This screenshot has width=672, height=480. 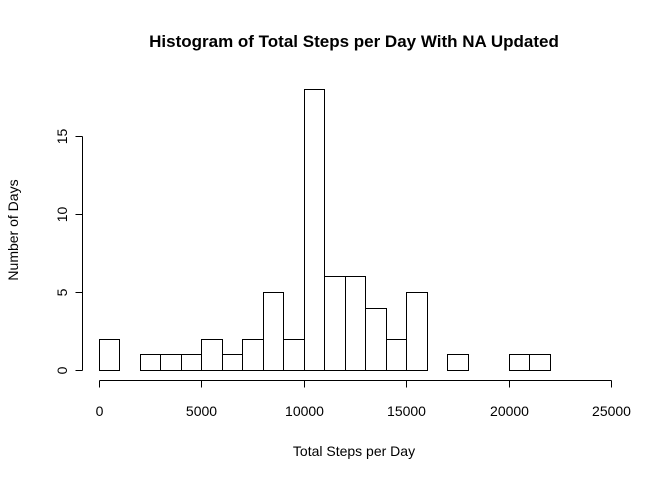 I want to click on x-tick-label: 5000, so click(x=201, y=411).